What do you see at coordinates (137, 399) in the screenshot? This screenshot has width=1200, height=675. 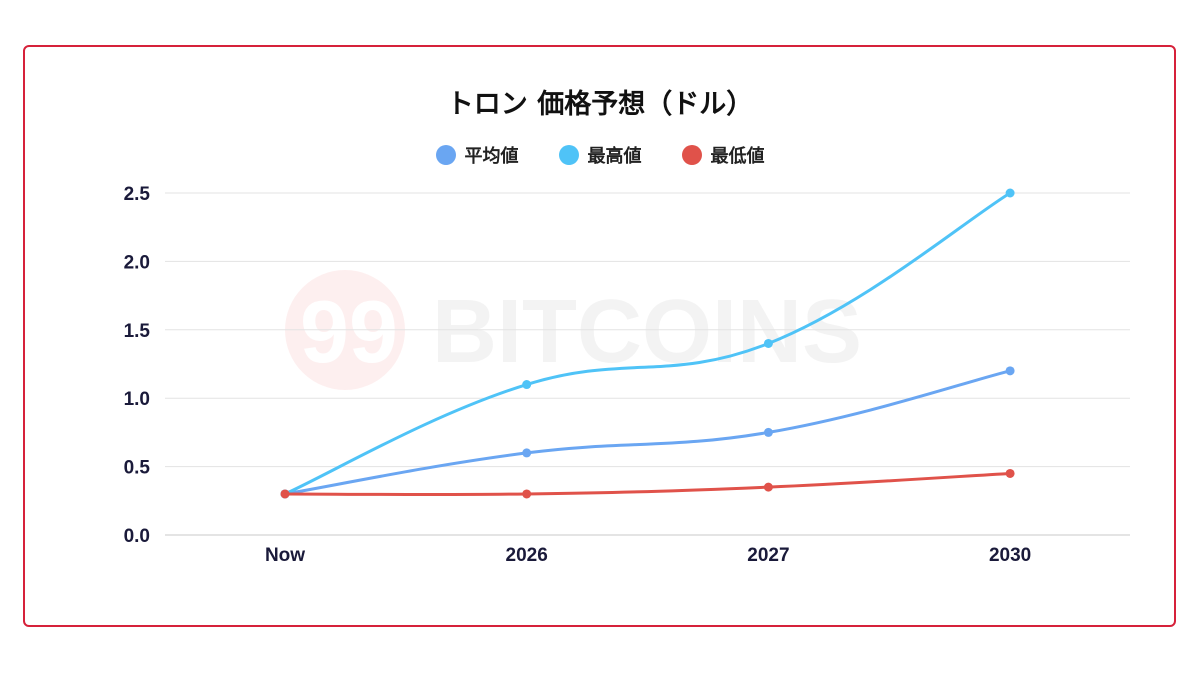 I see `y-tick-label: 1.0` at bounding box center [137, 399].